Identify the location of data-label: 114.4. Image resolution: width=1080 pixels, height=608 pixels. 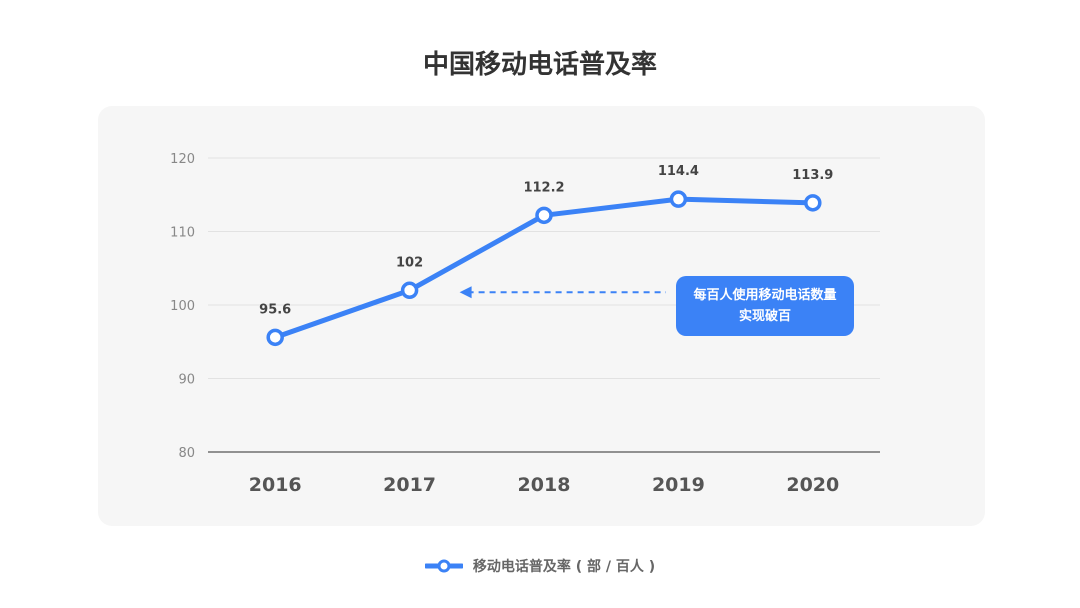
(678, 171).